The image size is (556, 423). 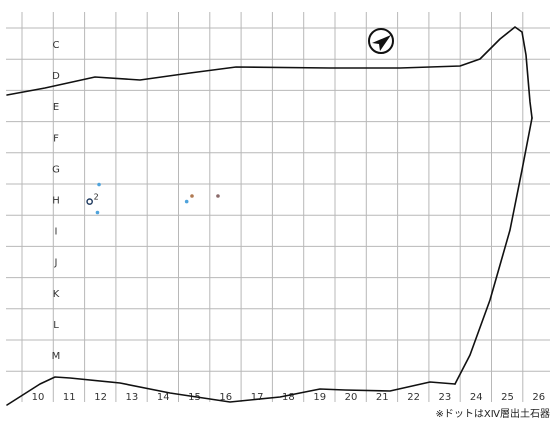 What do you see at coordinates (56, 263) in the screenshot?
I see `row-label: J` at bounding box center [56, 263].